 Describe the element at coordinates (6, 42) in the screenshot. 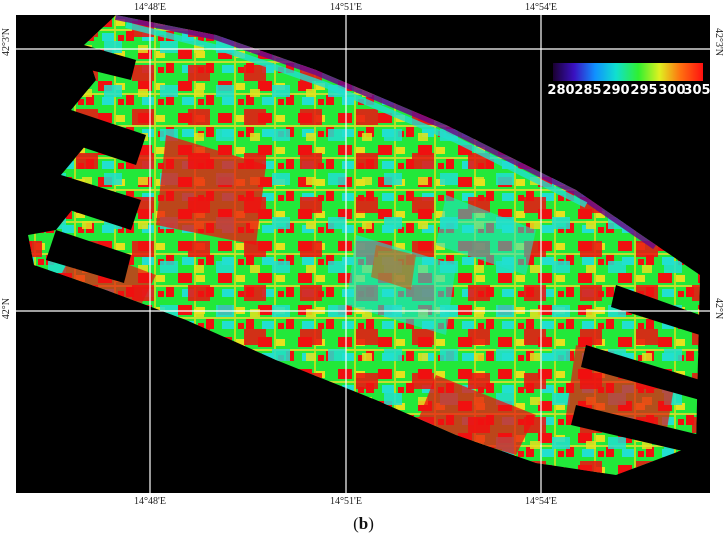

I see `lat-tick-left: 42°3'N` at that location.